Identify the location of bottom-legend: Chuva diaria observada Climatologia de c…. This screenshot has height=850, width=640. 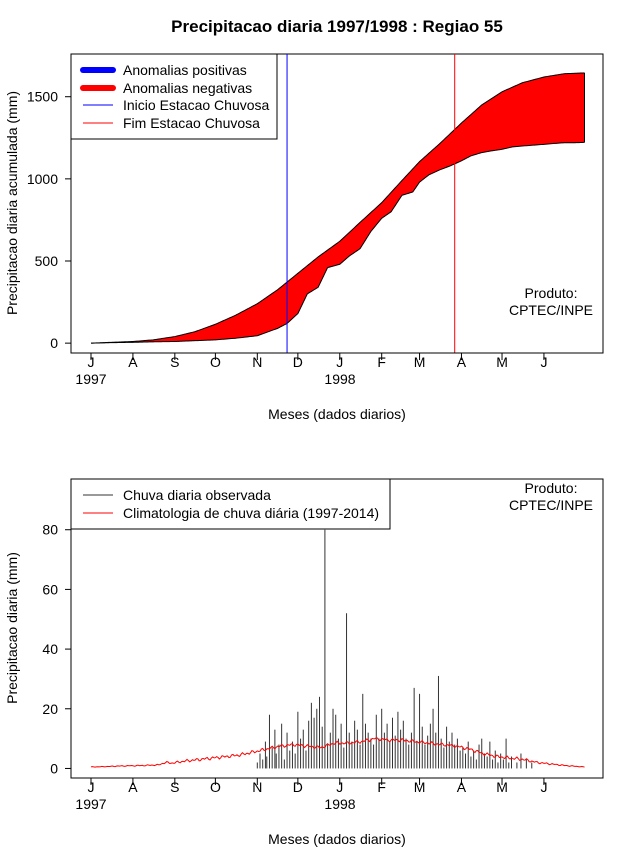
(230, 504).